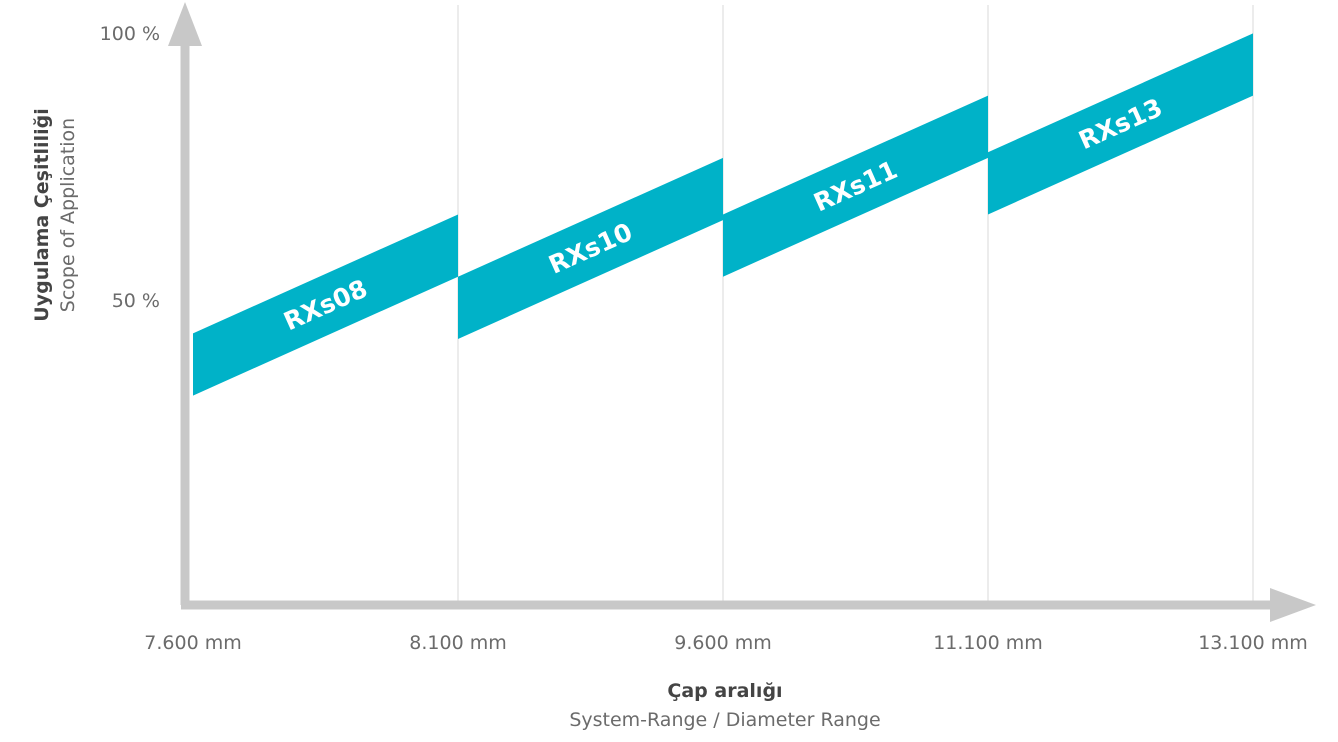 This screenshot has width=1338, height=742. I want to click on y-ticks: 100 % 50 %, so click(130, 167).